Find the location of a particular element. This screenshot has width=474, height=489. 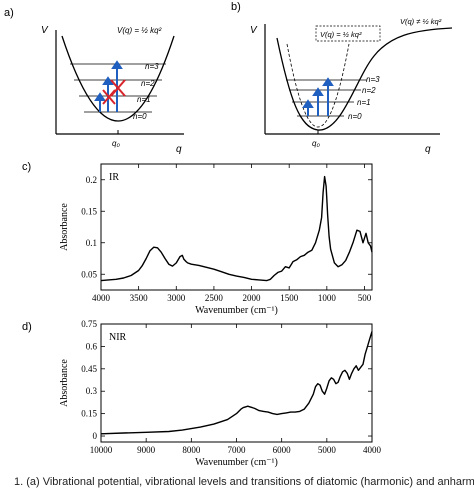

ir-y-axis-label: Absorbance is located at coordinates (64, 227).